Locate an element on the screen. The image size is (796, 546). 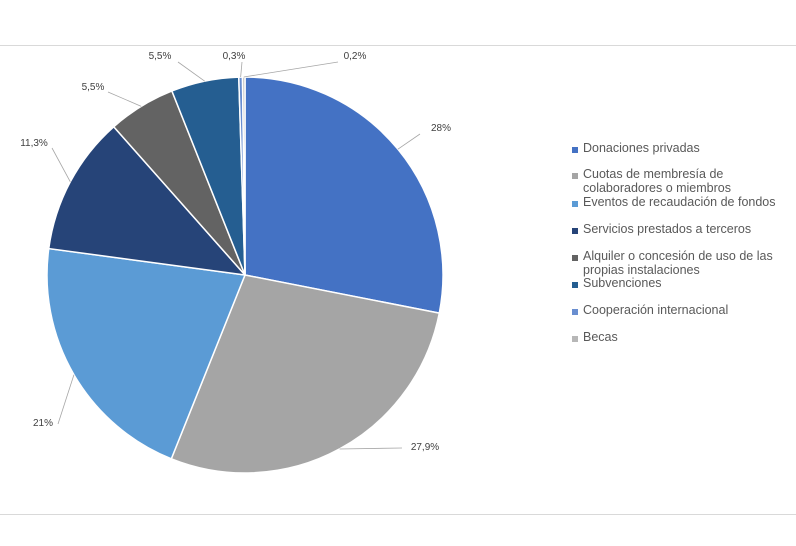
data-label: 28% is located at coordinates (441, 128).